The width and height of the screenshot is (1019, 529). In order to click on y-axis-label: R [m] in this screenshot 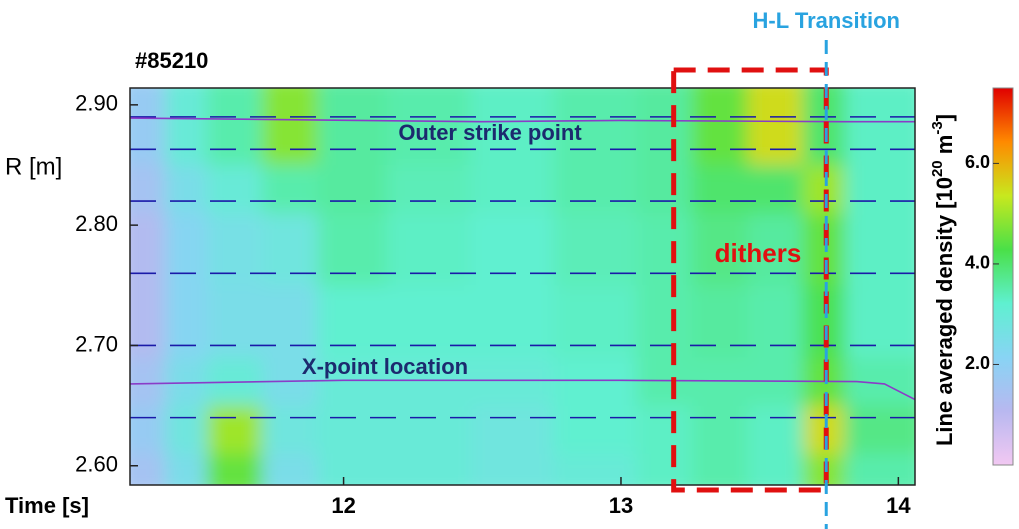, I will do `click(33, 166)`.